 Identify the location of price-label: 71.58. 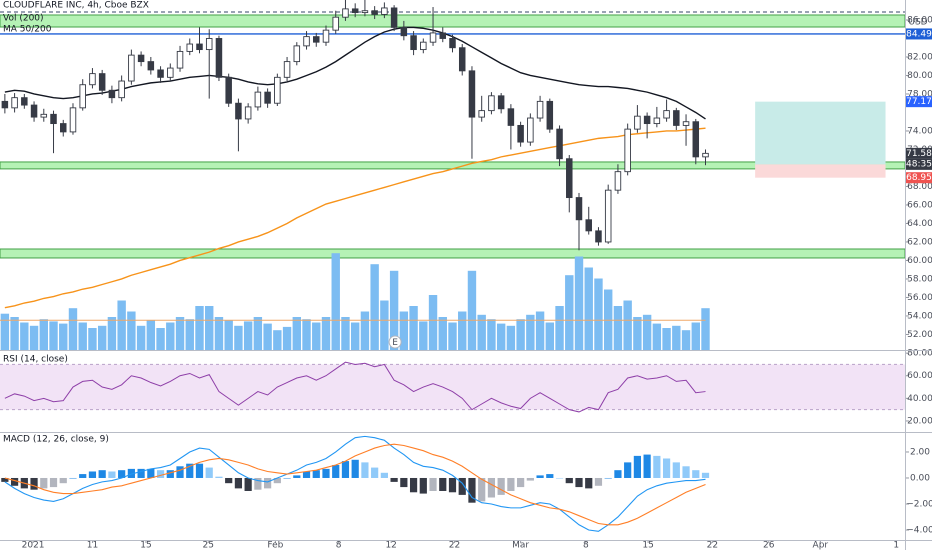
(919, 154).